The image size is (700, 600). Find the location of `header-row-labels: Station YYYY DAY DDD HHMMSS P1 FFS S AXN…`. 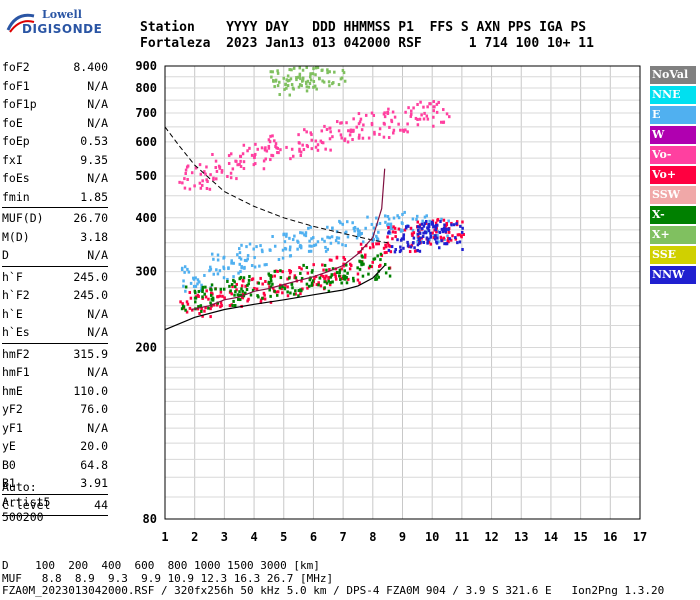

header-row-labels: Station YYYY DAY DDD HHMMSS P1 FFS S AXN… is located at coordinates (363, 27).